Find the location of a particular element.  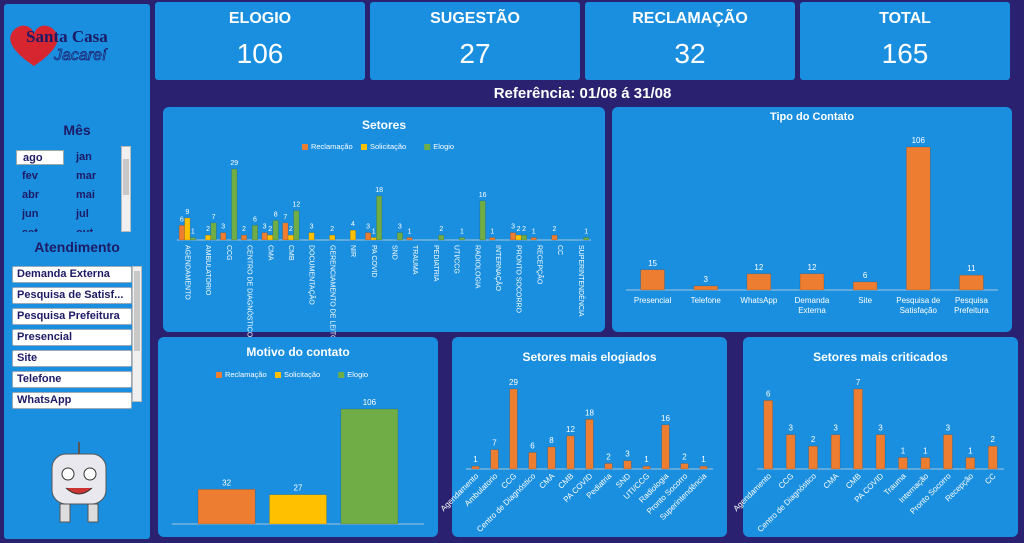

mascot-eye is located at coordinates (68, 474).